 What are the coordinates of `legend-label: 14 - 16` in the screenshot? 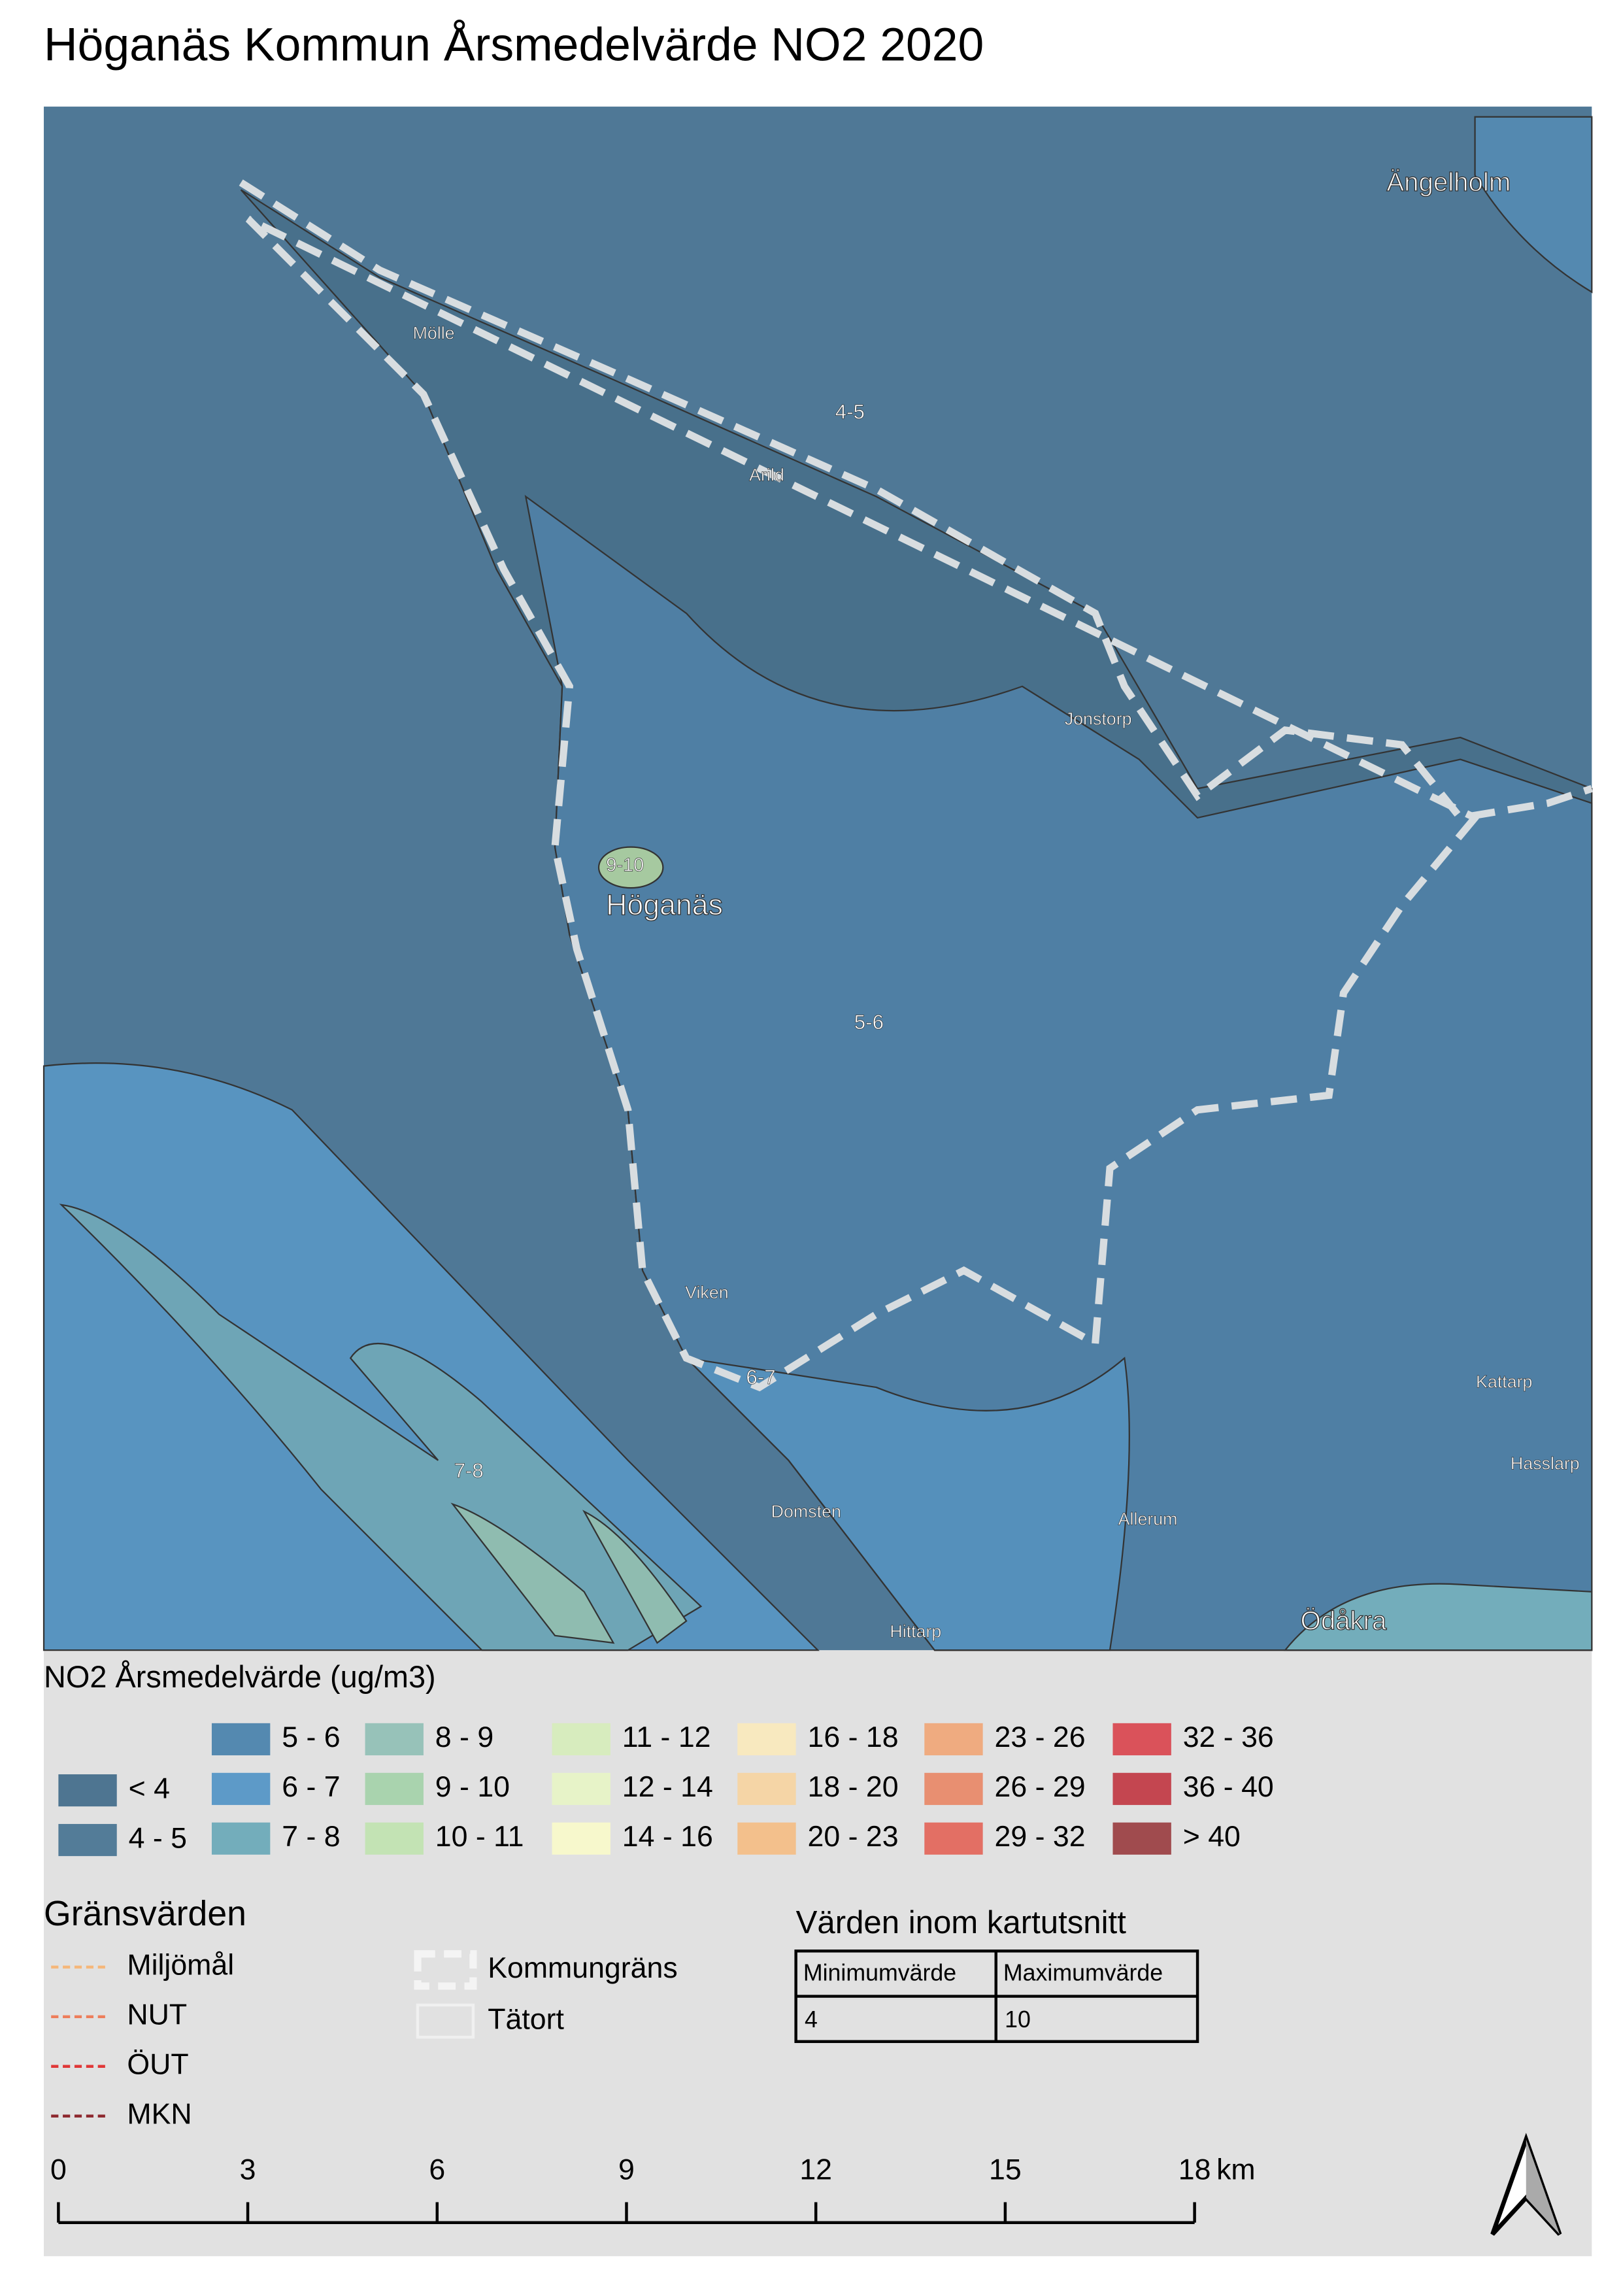 It's located at (668, 1837).